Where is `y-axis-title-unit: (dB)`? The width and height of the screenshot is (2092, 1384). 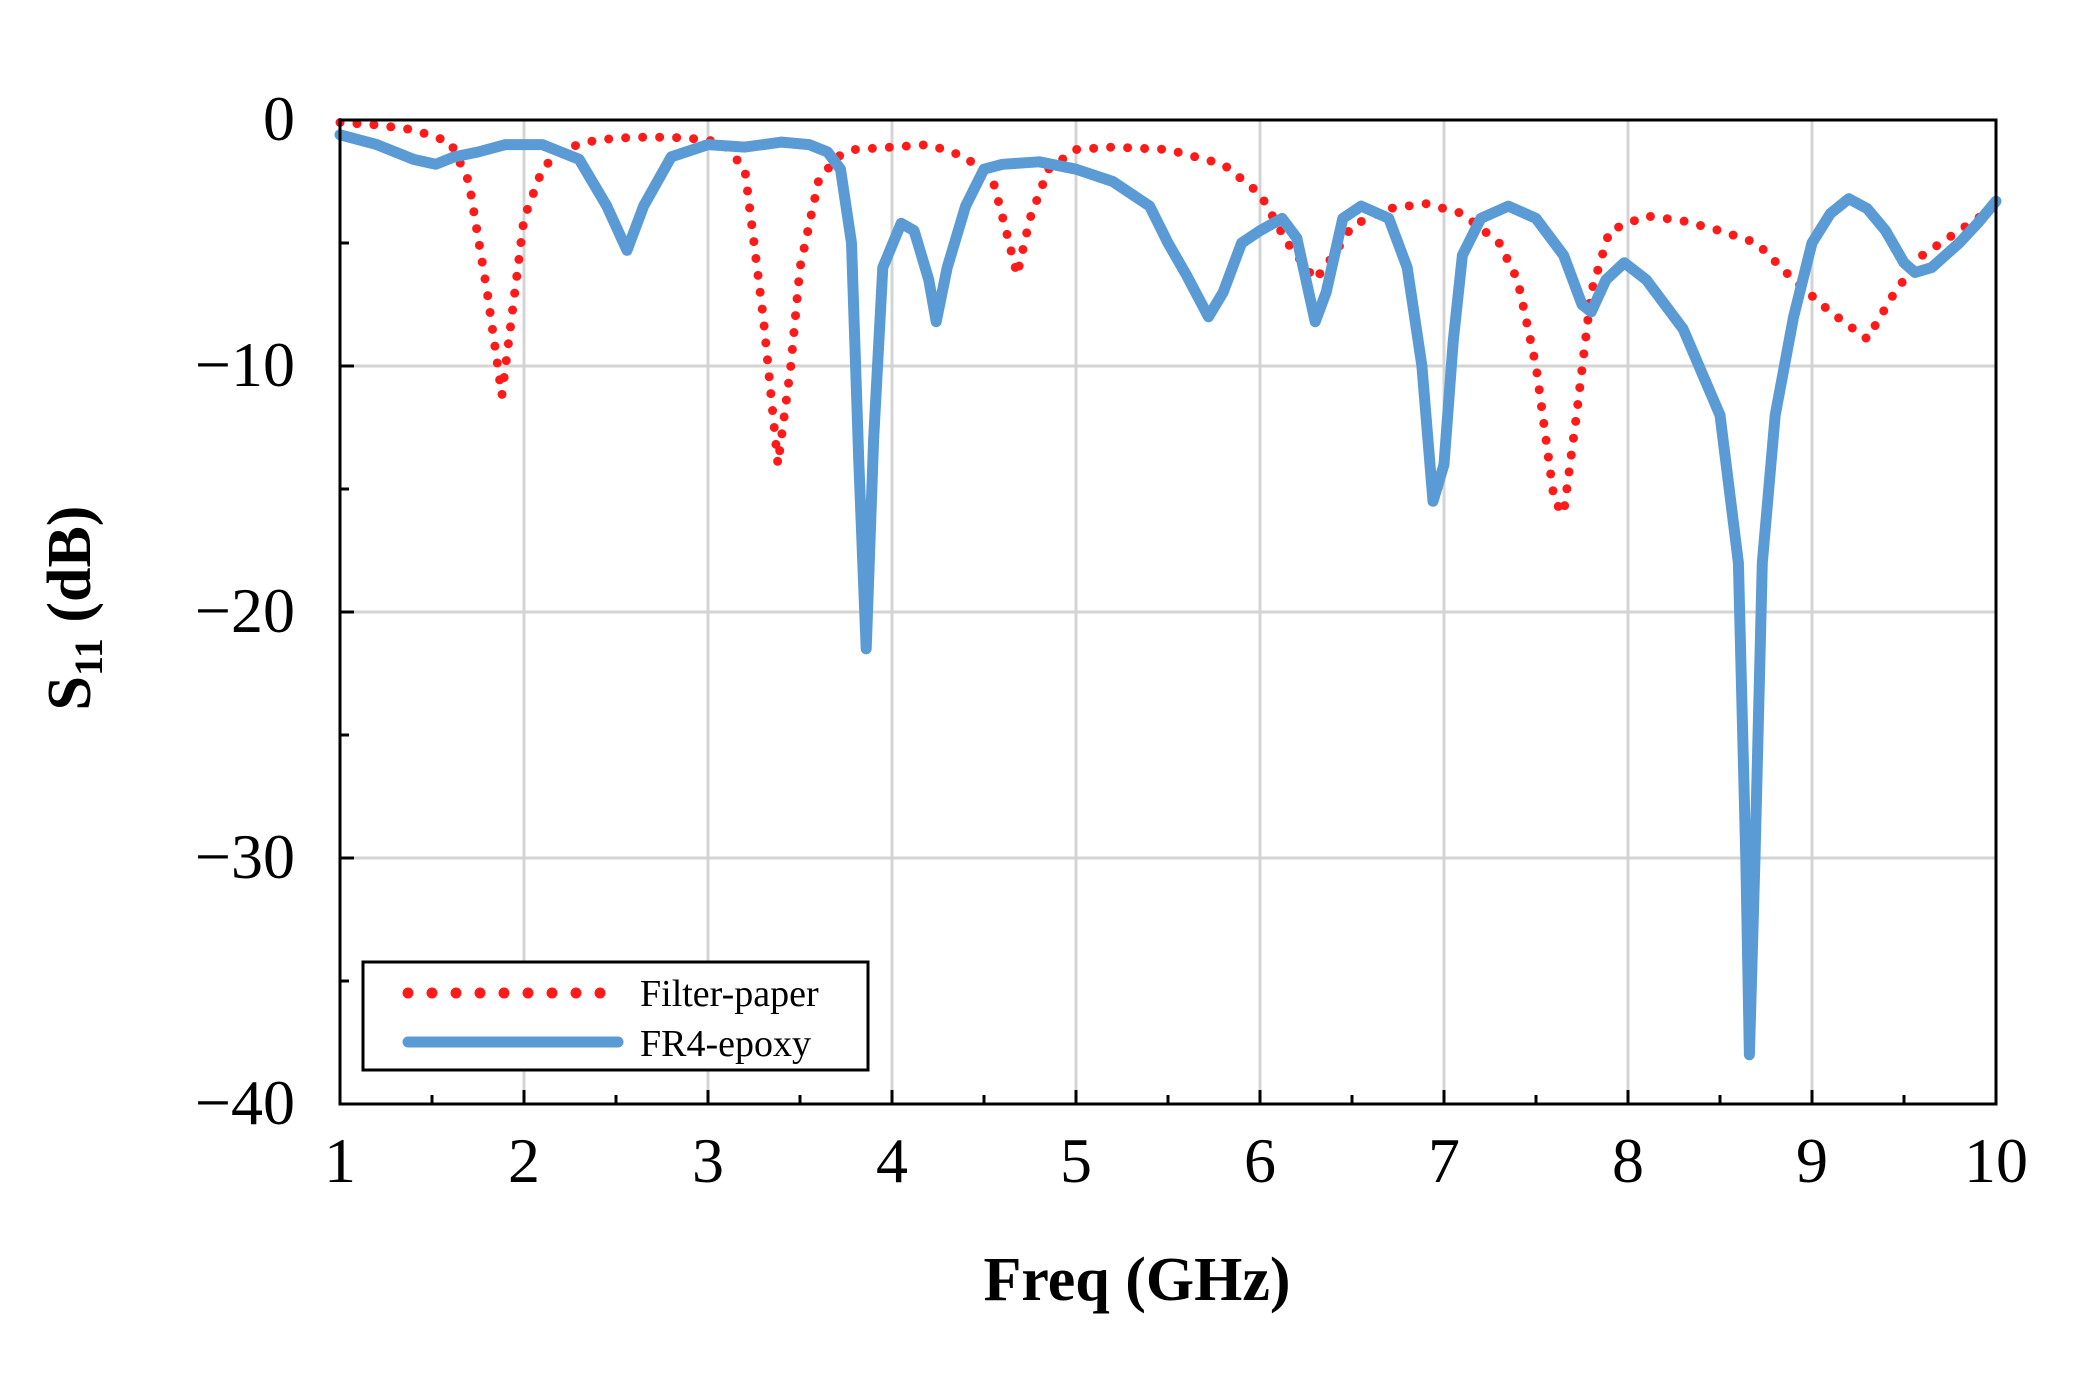 y-axis-title-unit: (dB) is located at coordinates (70, 572).